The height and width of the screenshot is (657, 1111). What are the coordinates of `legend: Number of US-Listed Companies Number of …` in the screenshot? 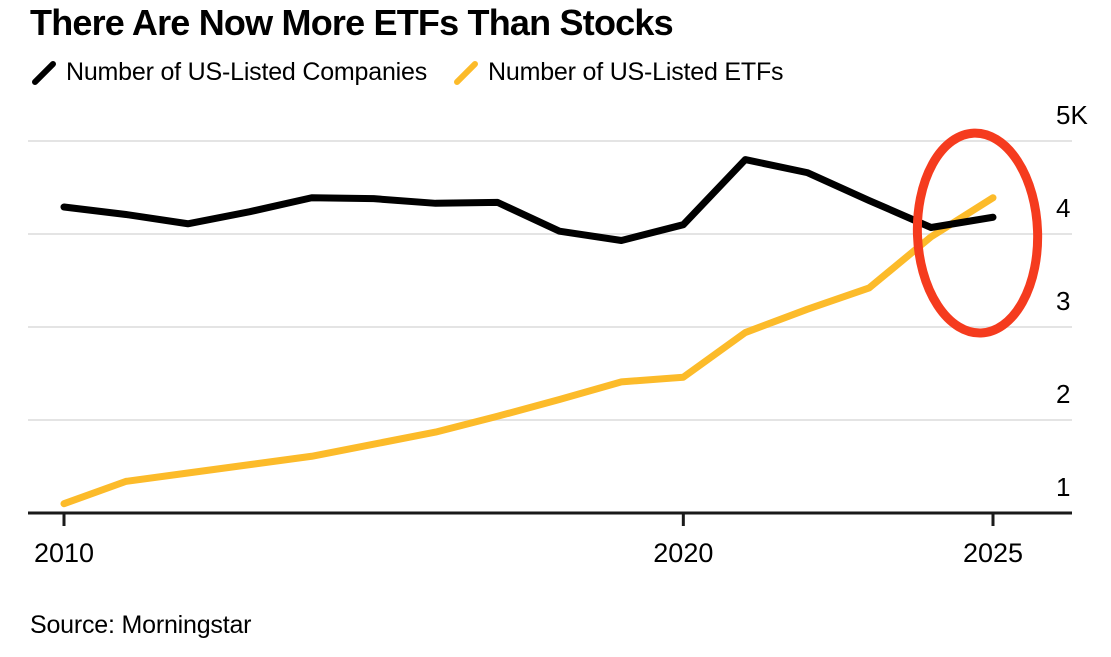 It's located at (407, 72).